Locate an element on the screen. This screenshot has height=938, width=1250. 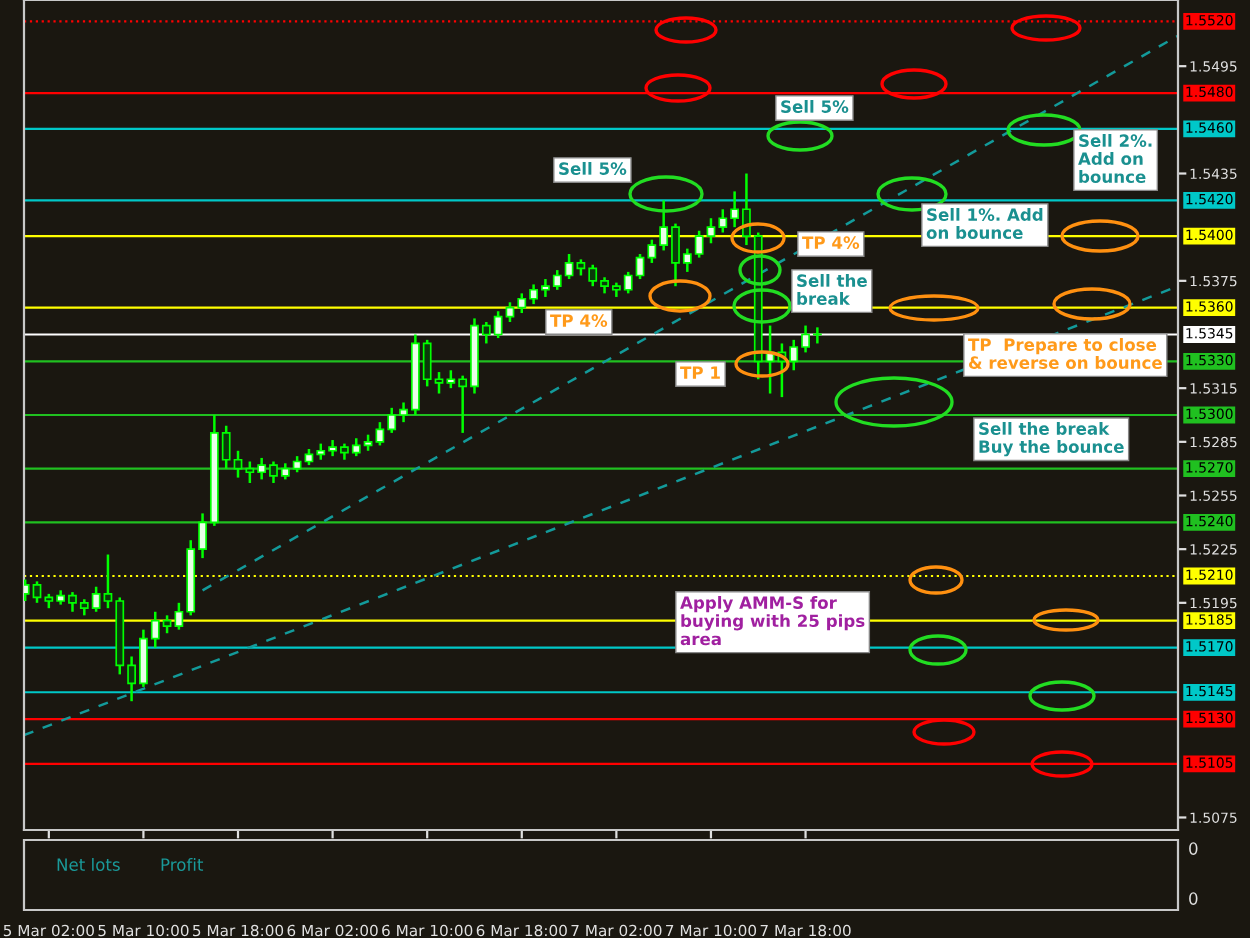
text: Sell the break is located at coordinates (832, 289).